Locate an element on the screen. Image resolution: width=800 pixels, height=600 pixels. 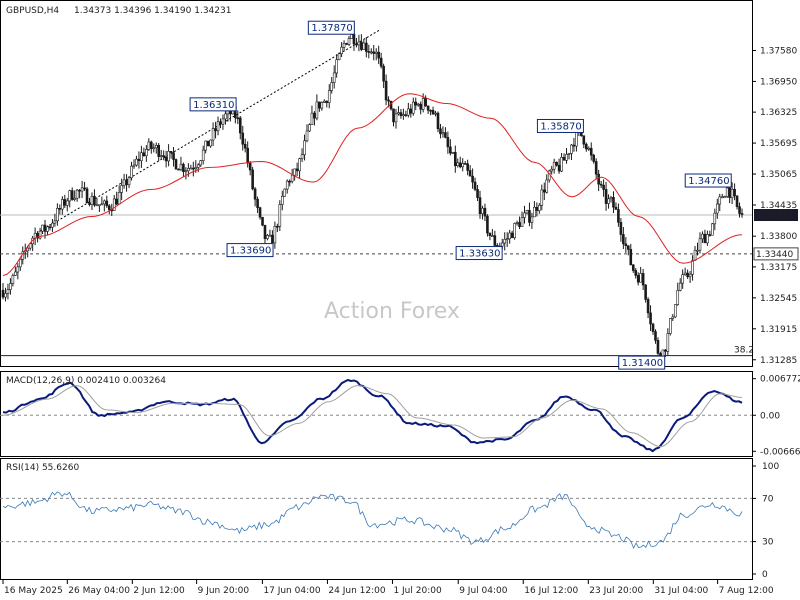
price-callout-label: 1.36310 is located at coordinates (213, 105).